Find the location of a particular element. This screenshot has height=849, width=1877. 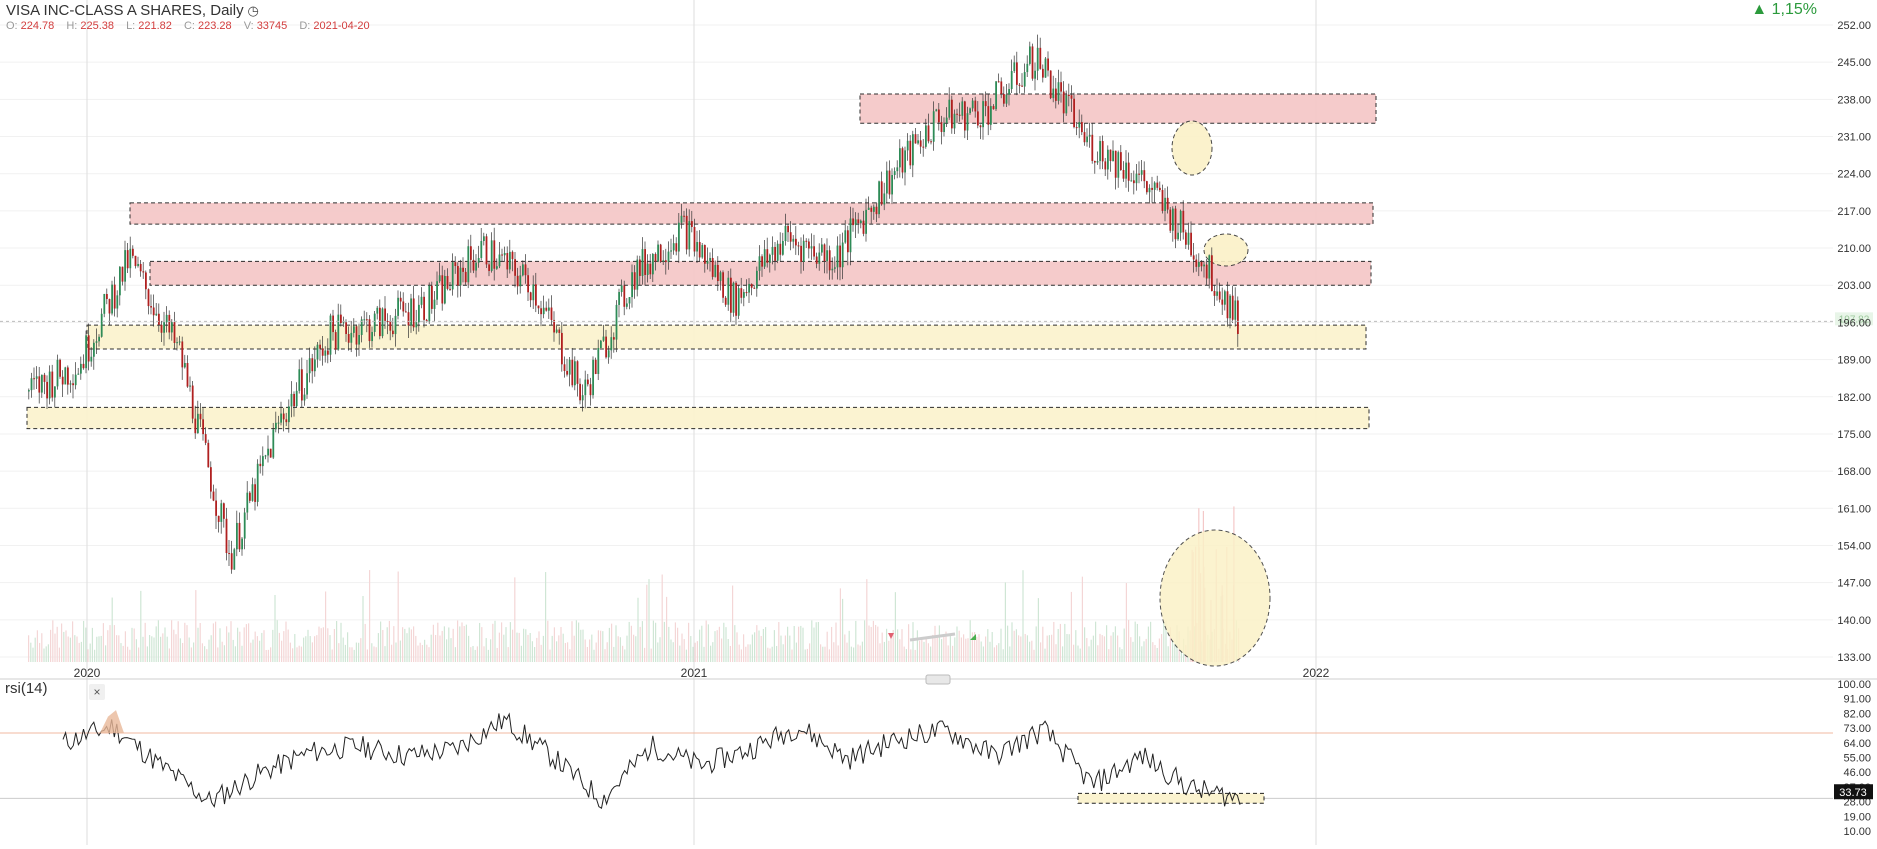

buy-marker-icon is located at coordinates (973, 637).